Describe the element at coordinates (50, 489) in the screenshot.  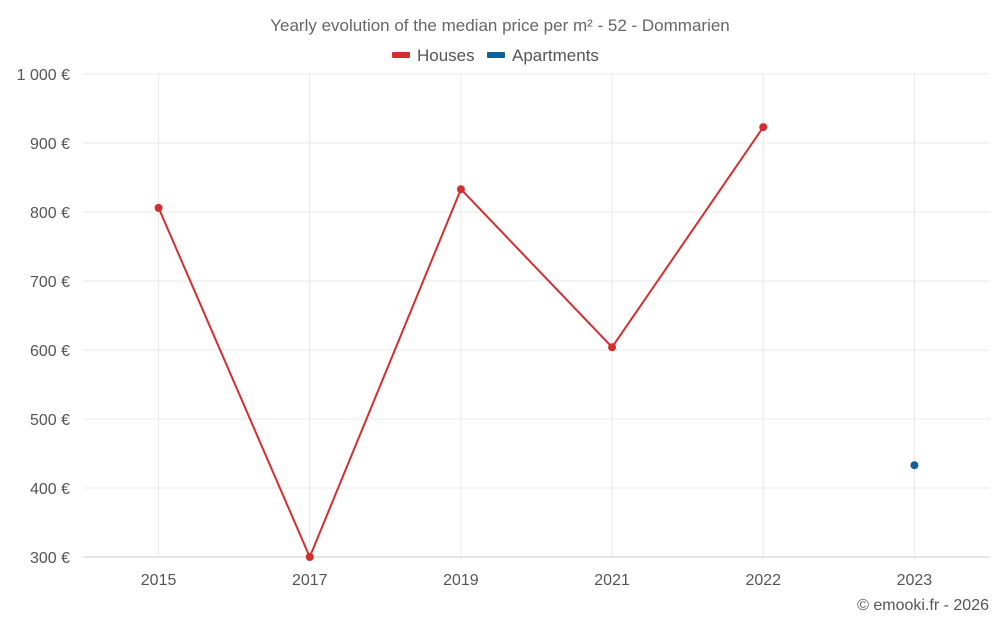
I see `y-tick-label: 400 €` at that location.